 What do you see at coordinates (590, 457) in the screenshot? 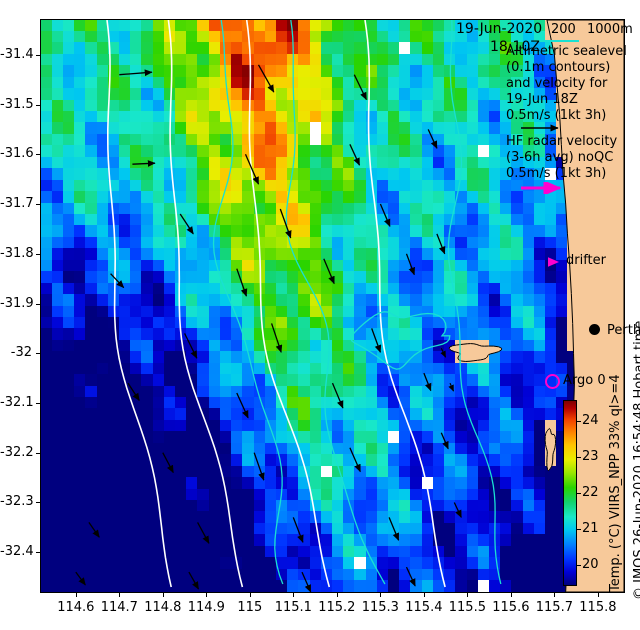
I see `colorbar-tick-label: 23` at bounding box center [590, 457].